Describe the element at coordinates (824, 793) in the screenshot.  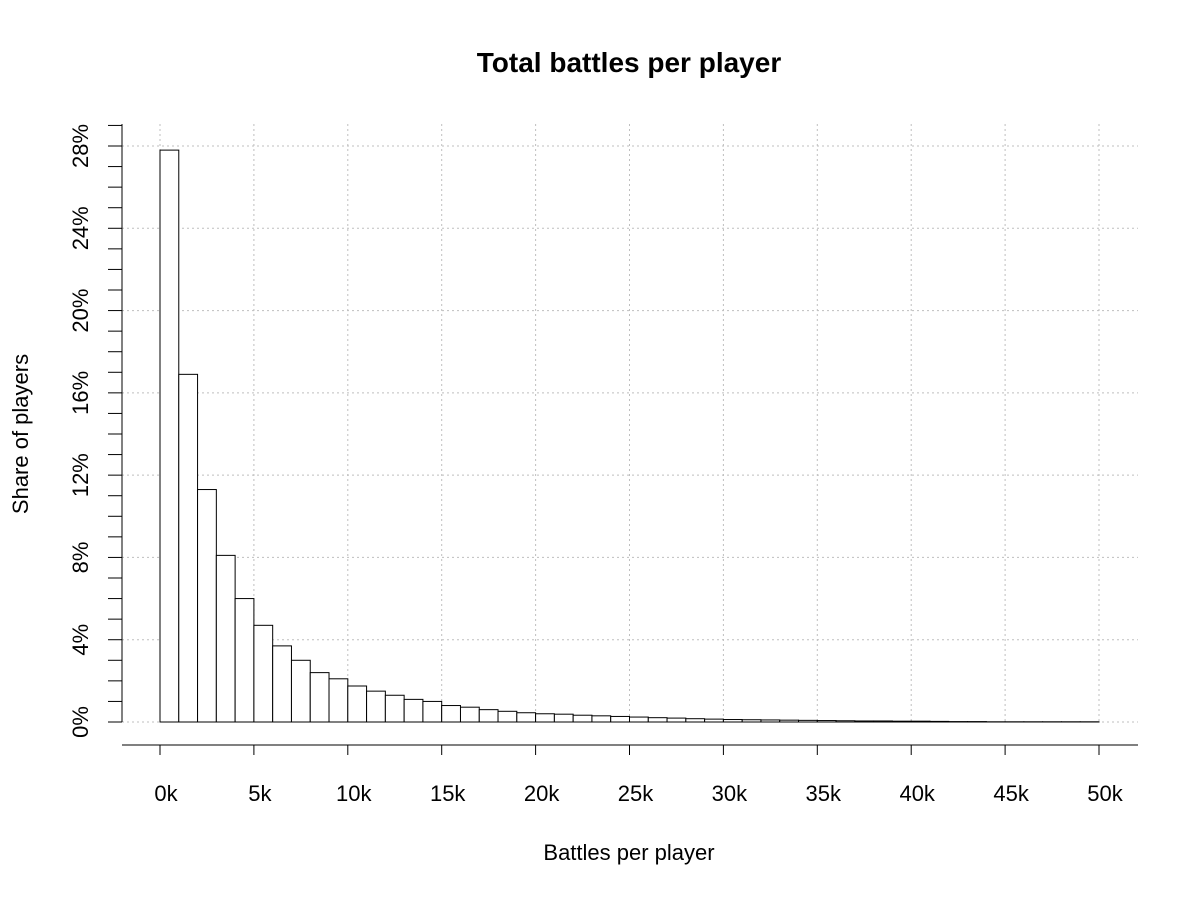
I see `x-tick-label-7: 35k` at that location.